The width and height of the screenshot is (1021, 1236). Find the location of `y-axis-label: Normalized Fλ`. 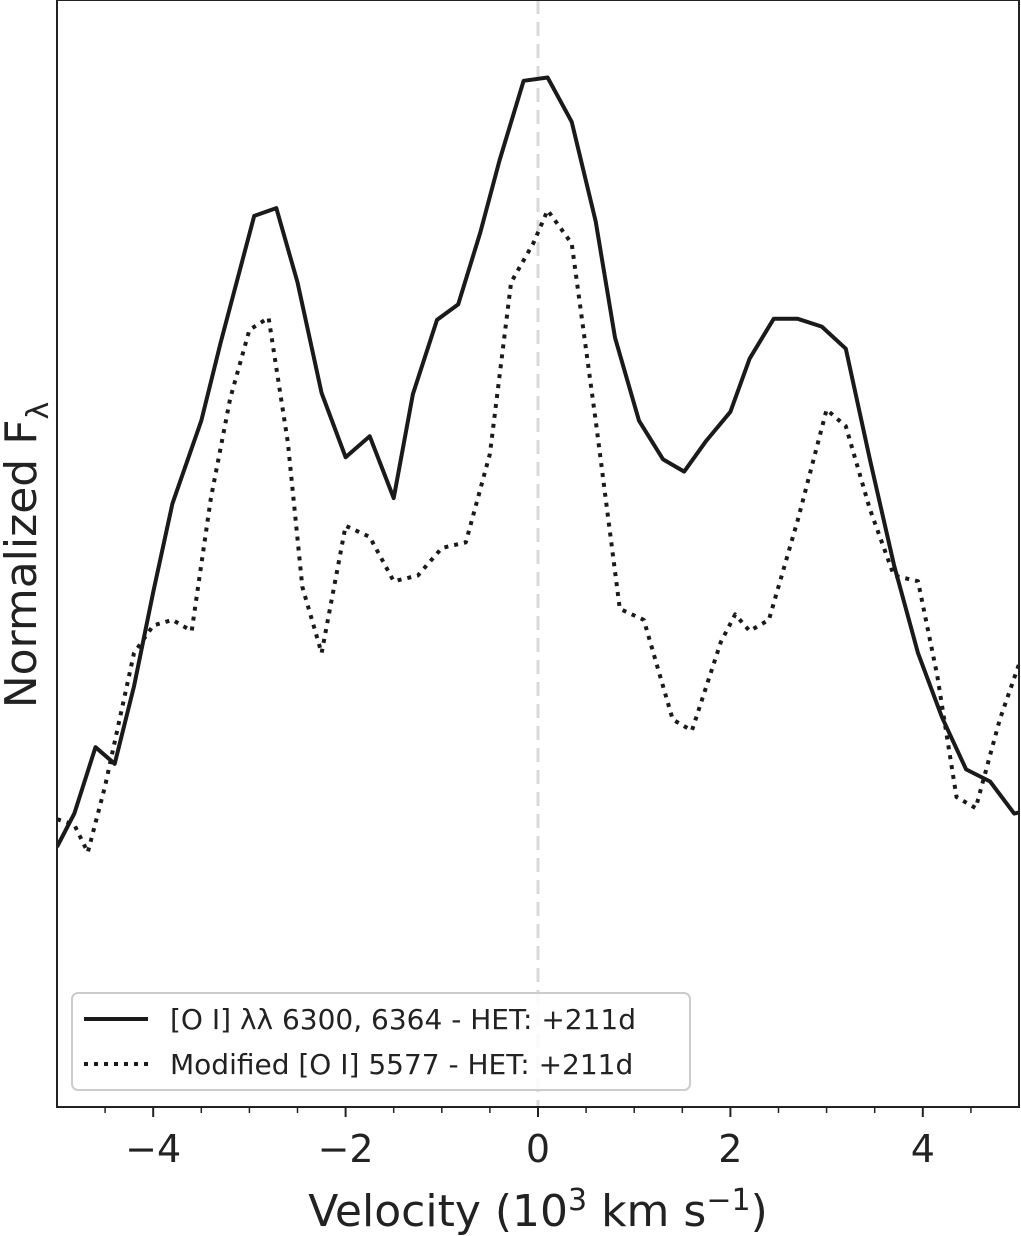

y-axis-label: Normalized Fλ is located at coordinates (28, 555).